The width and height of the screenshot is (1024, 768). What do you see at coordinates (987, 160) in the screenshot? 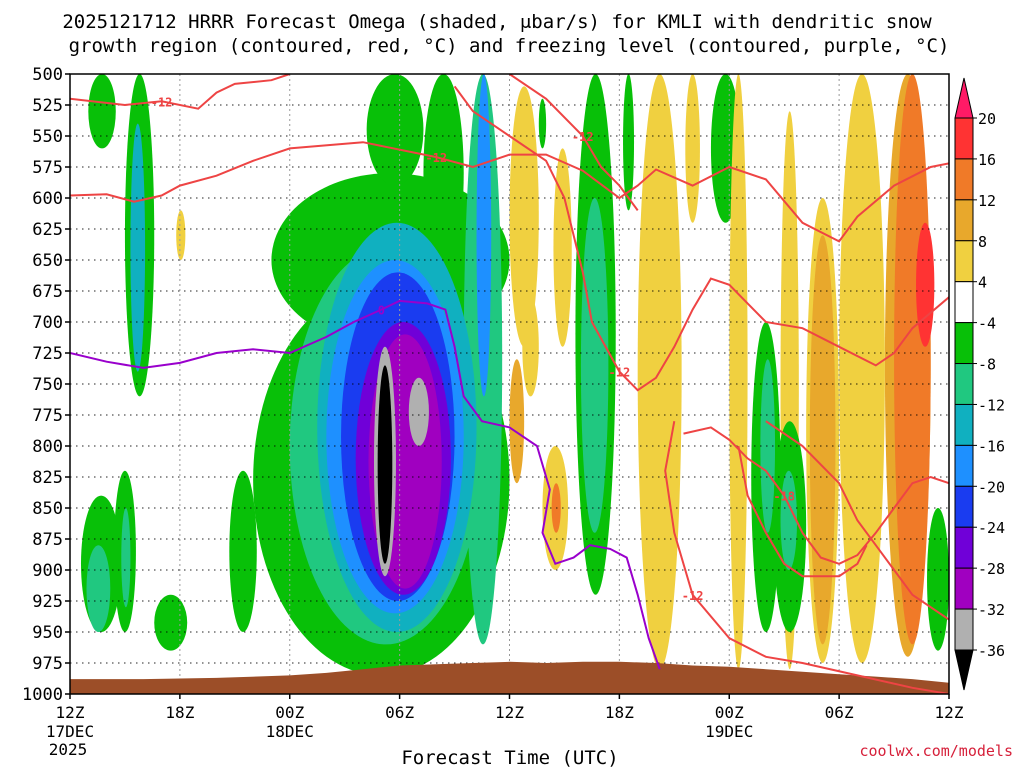
I see `colorbar-label: 16` at bounding box center [987, 160].